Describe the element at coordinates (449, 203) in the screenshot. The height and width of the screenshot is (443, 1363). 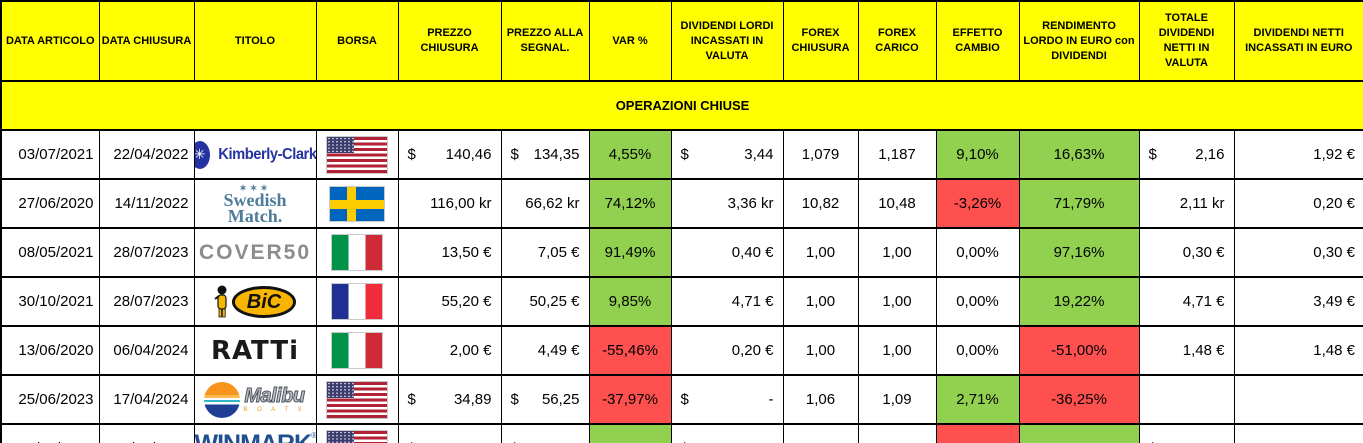
I see `cell-prezzo-chiusura: 116,00 kr` at that location.